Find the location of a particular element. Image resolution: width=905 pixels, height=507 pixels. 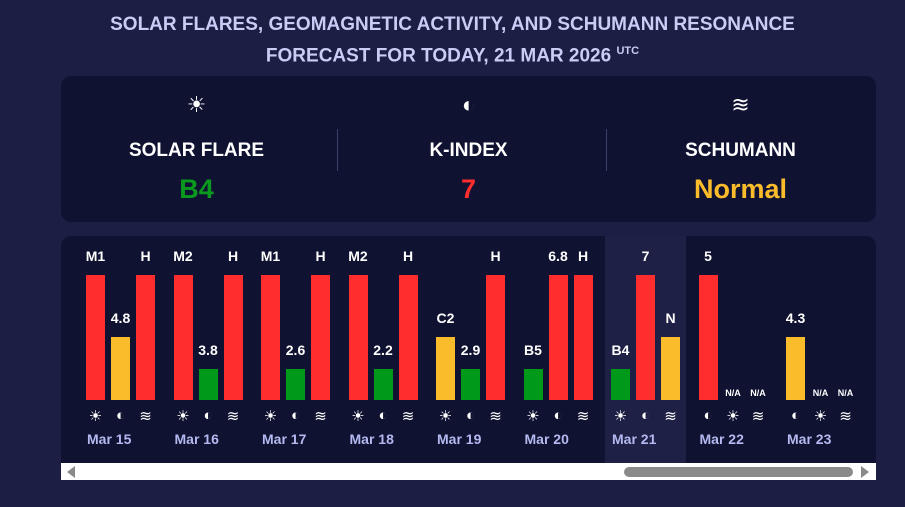

date-label: Mar 20 is located at coordinates (546, 439).